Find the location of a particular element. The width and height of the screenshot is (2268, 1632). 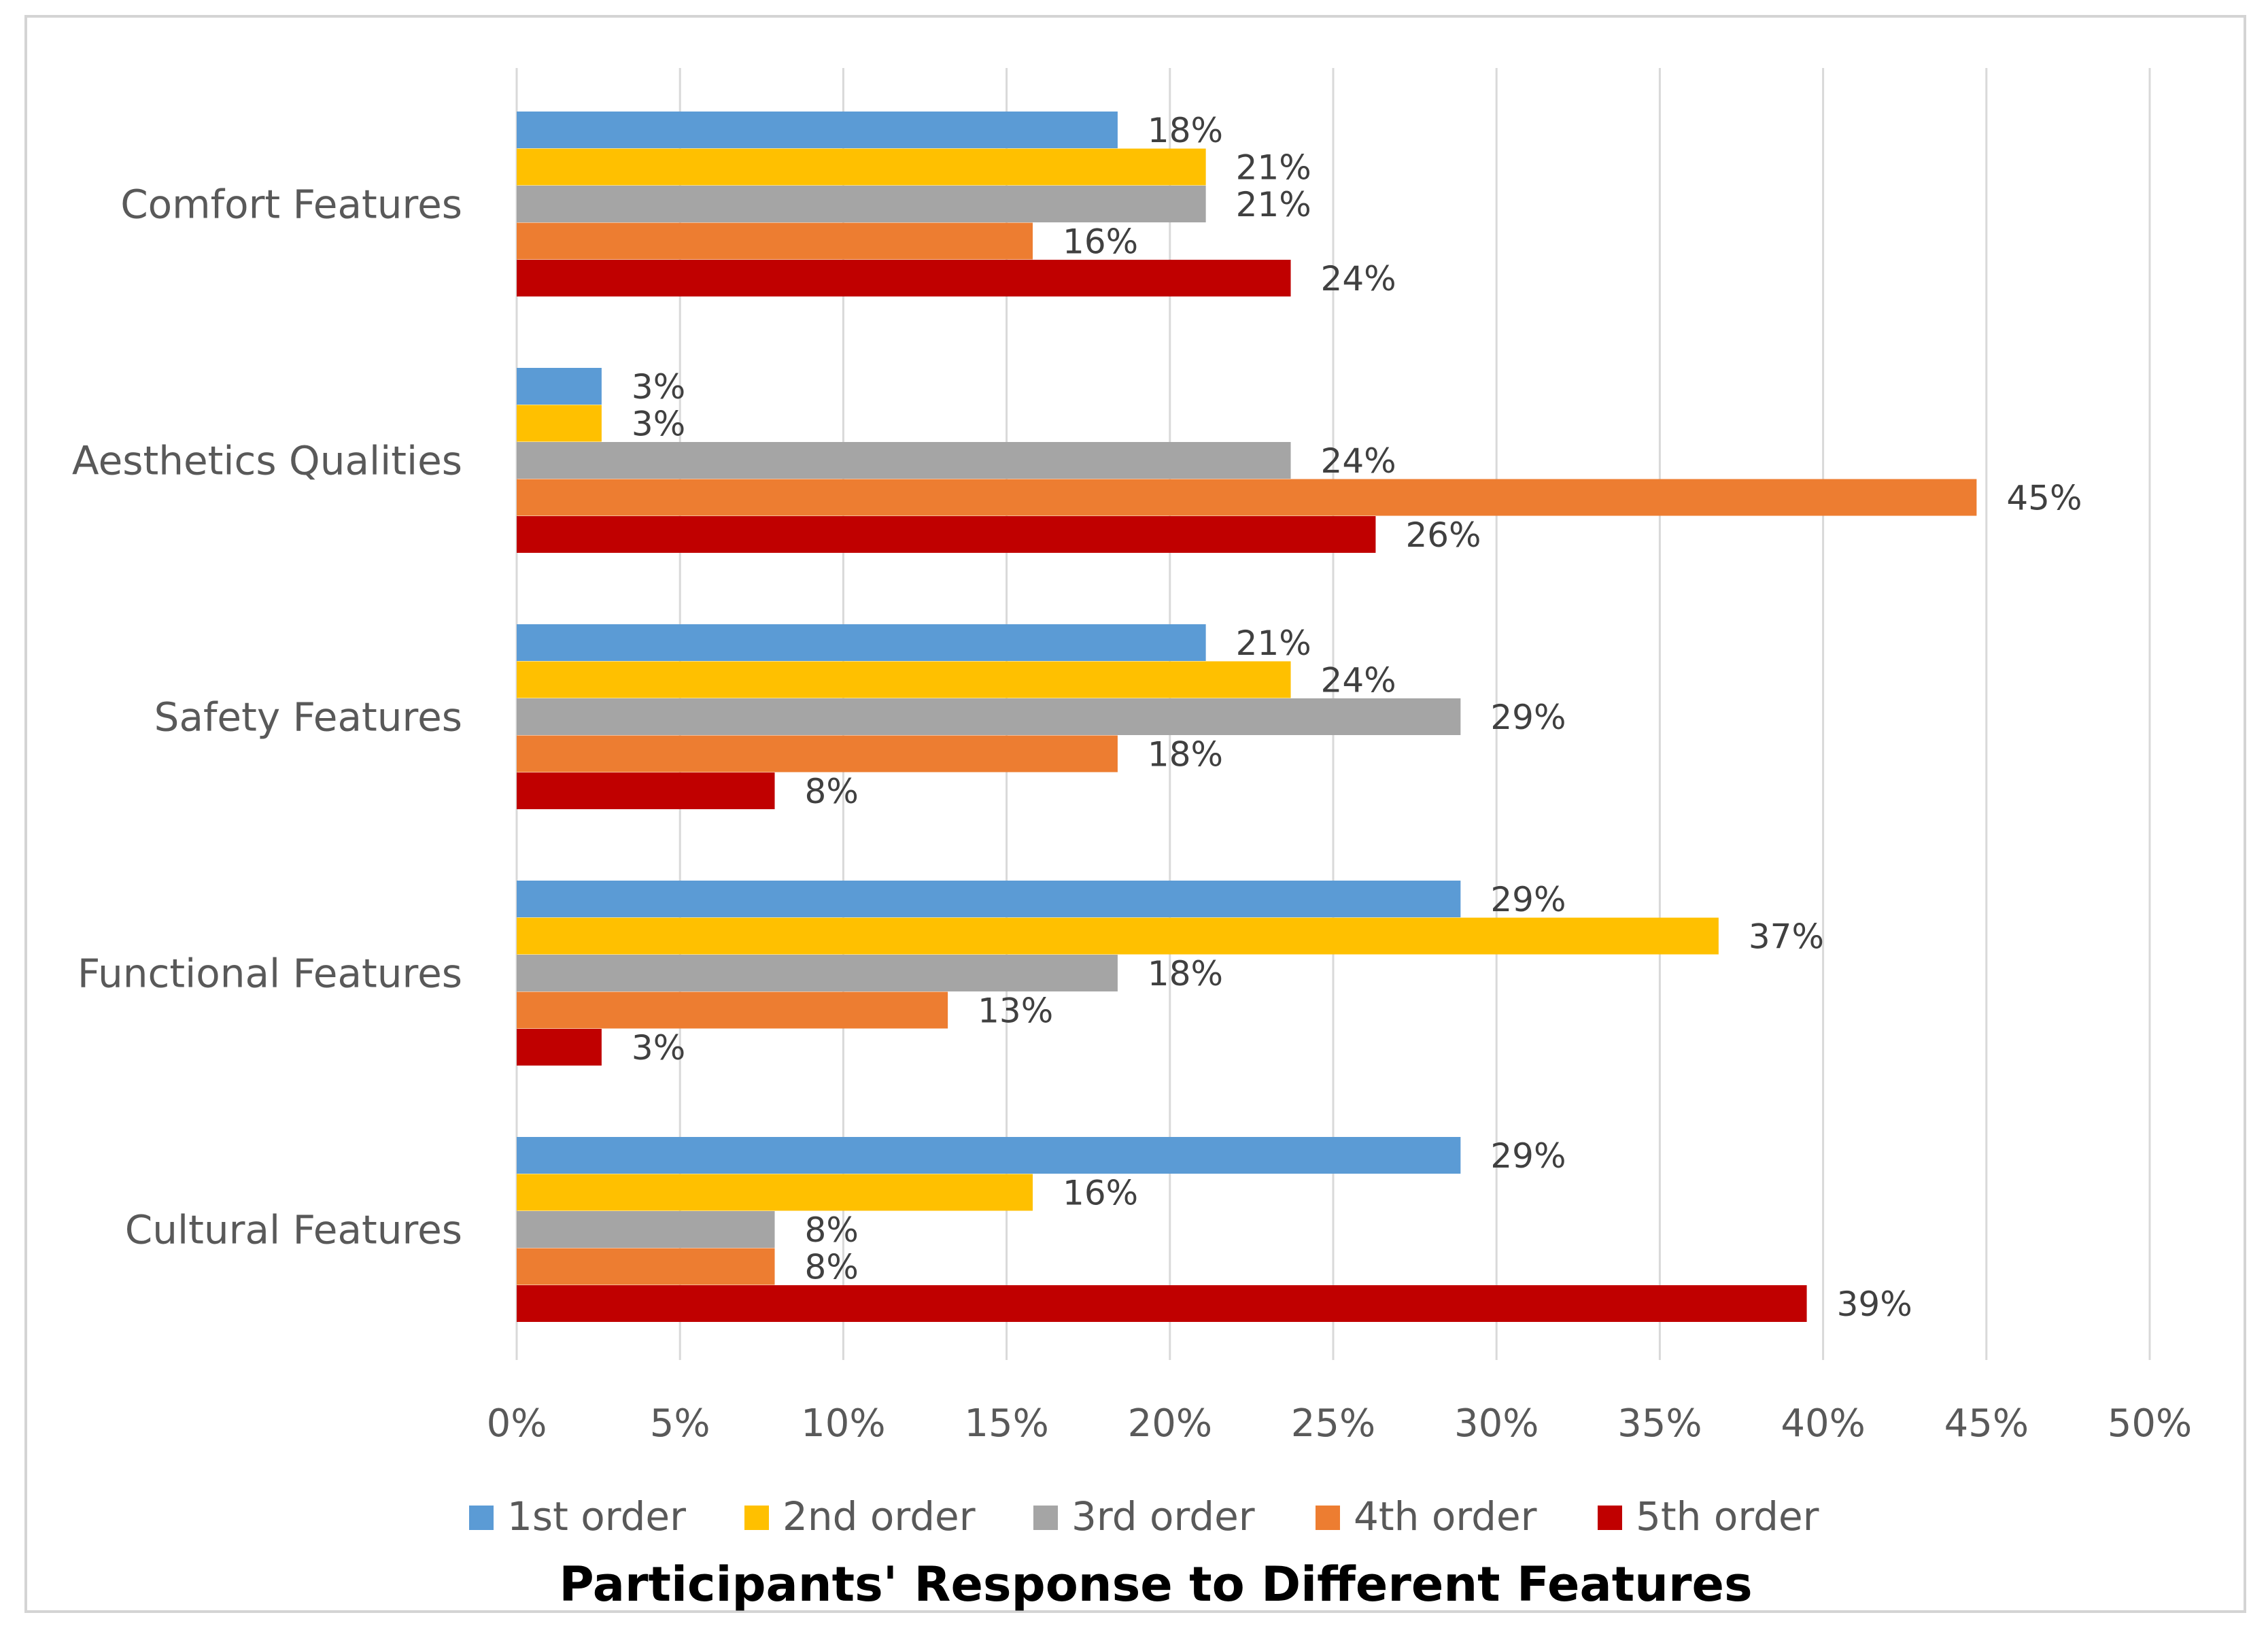

data-label-4-1: 16% is located at coordinates (1100, 1194).